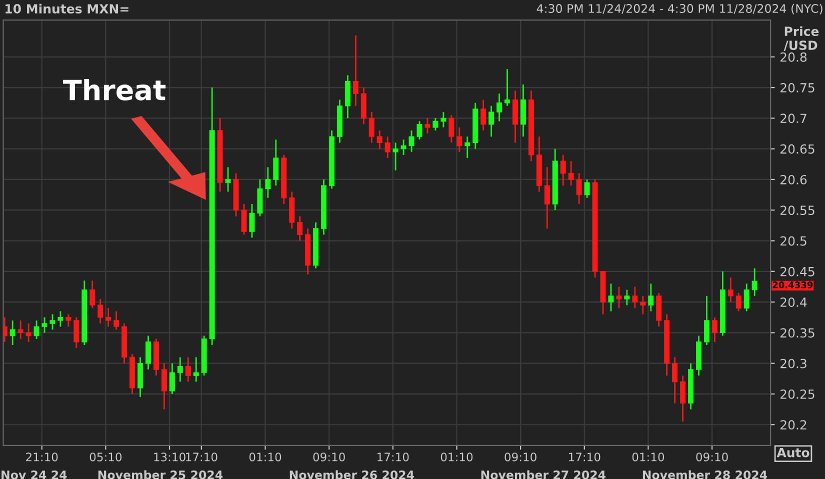 Image resolution: width=825 pixels, height=479 pixels. I want to click on y-tick-label: 20.3, so click(793, 363).